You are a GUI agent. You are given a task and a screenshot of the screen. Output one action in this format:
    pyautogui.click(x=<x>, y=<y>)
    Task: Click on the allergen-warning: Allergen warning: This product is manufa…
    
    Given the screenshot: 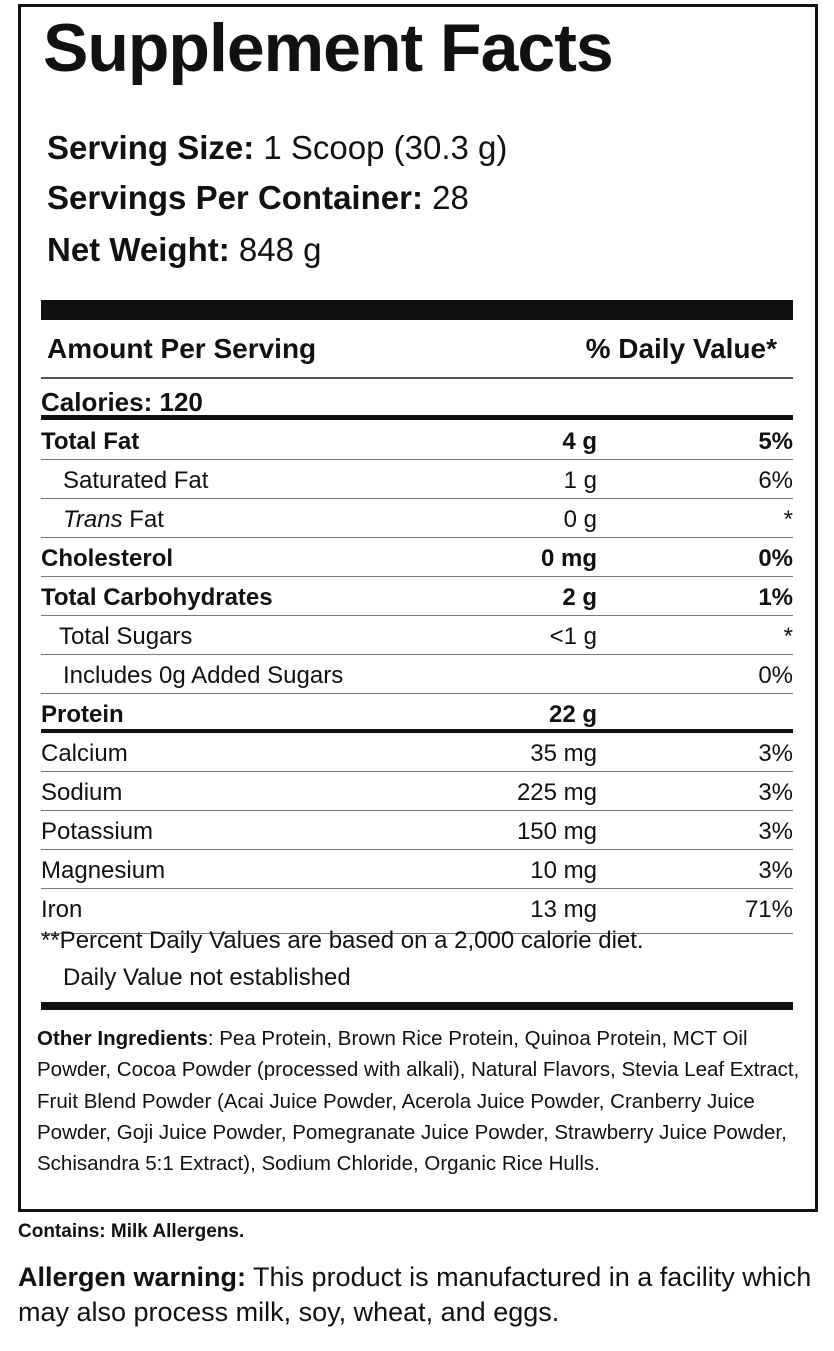 What is the action you would take?
    pyautogui.click(x=426, y=1295)
    